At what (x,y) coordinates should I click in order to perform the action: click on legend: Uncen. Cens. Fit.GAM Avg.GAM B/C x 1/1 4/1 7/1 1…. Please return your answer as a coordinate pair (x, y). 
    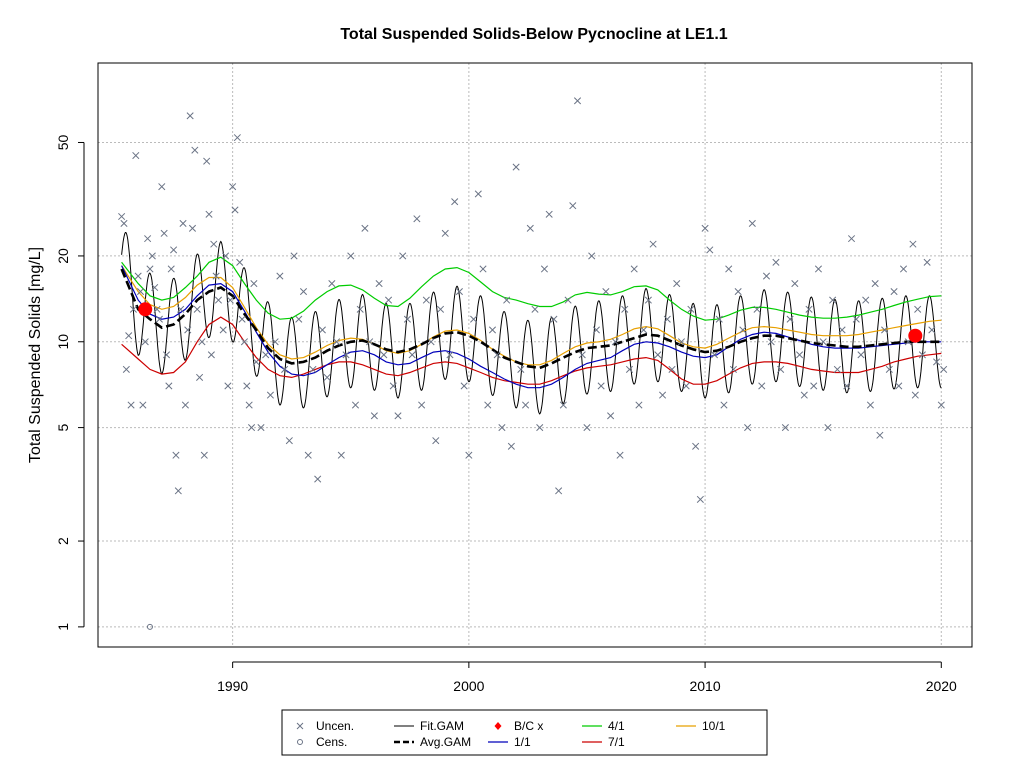
    Looking at the image, I should click on (524, 732).